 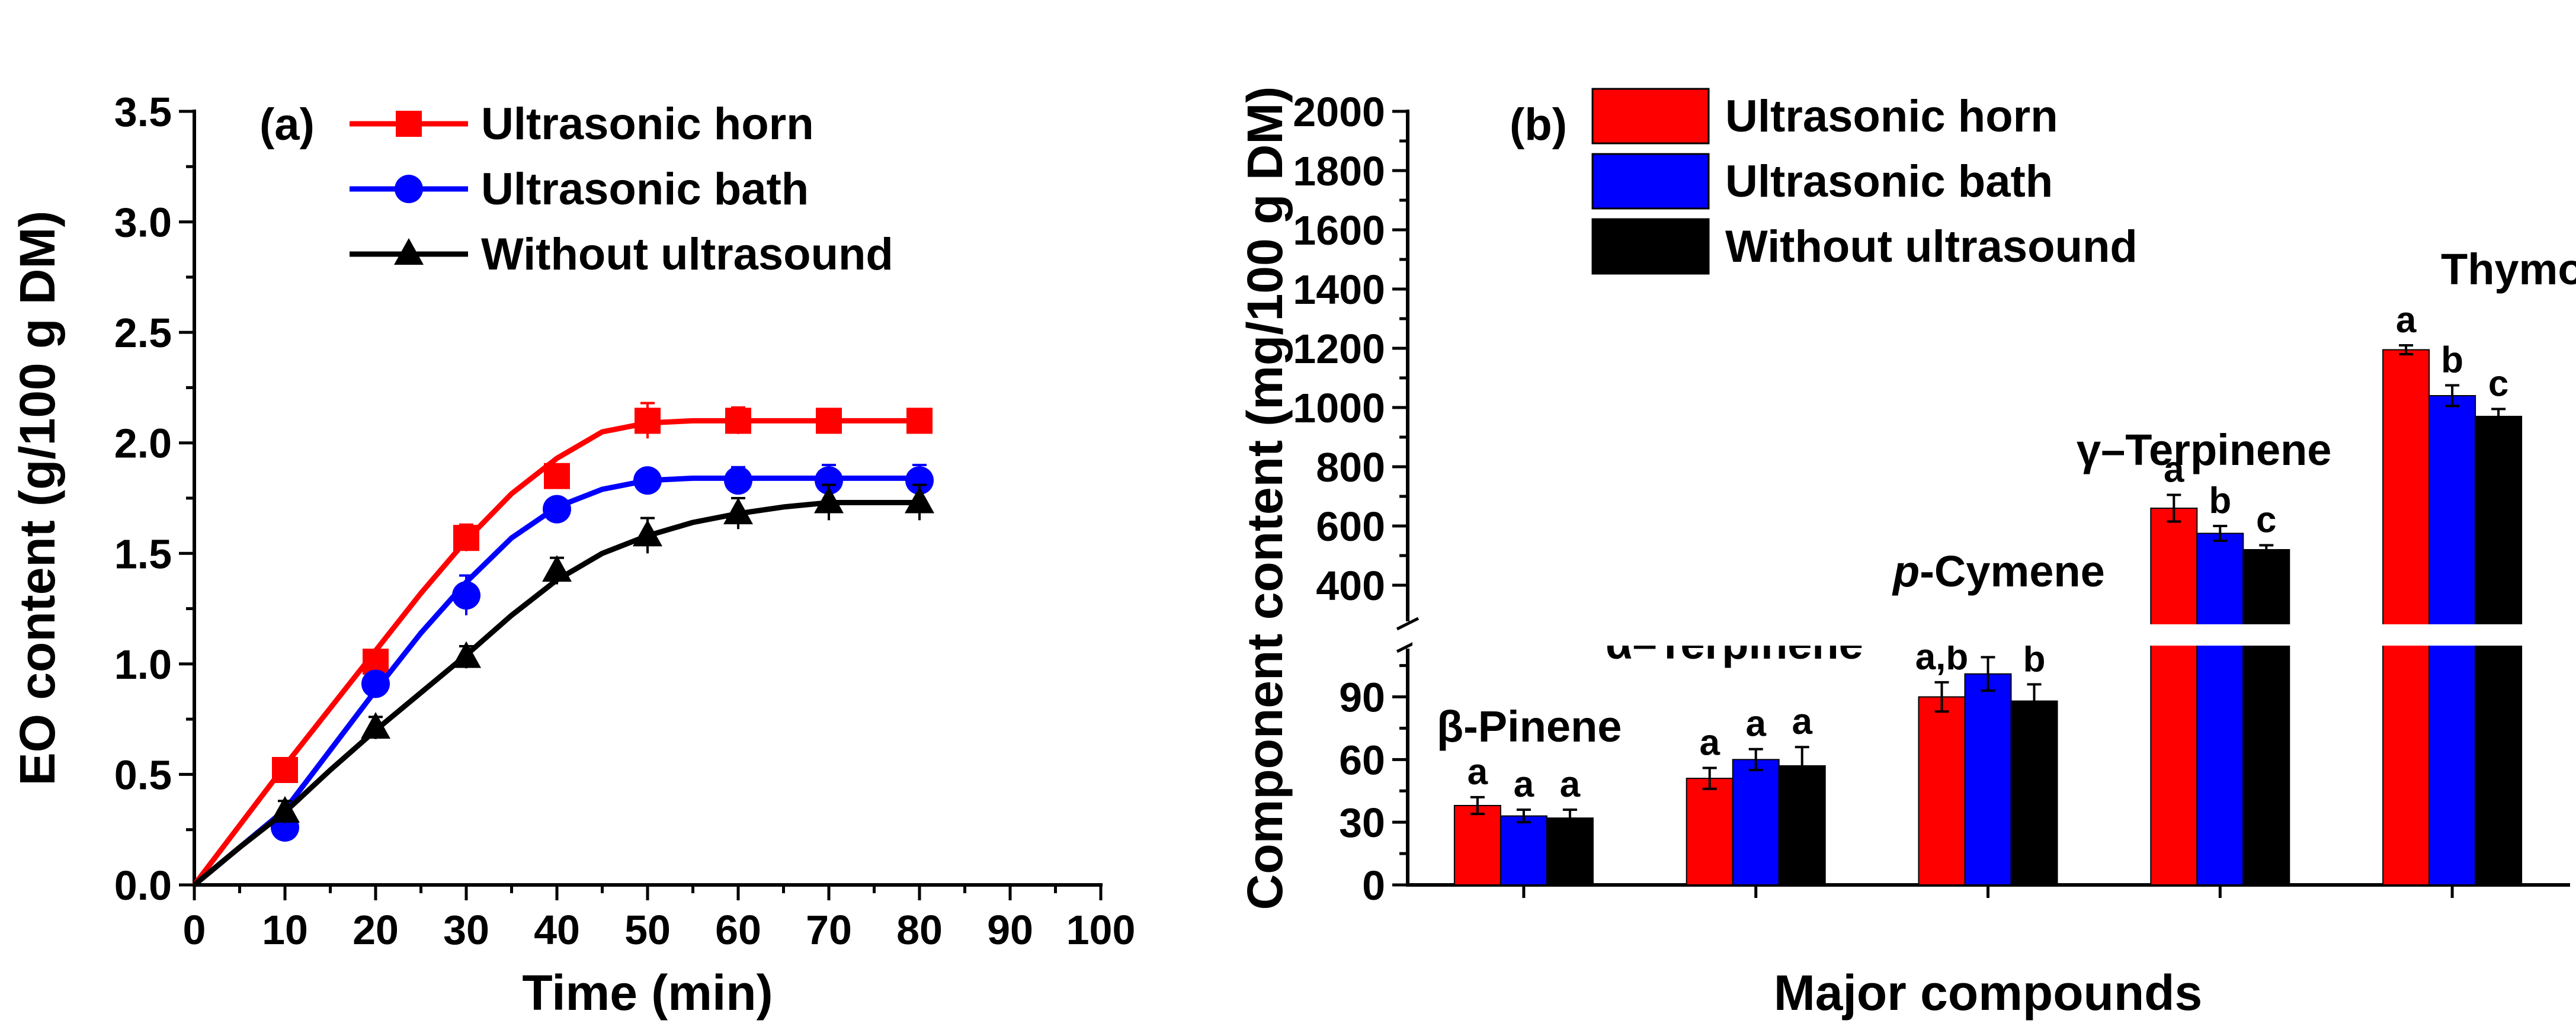 What do you see at coordinates (1339, 349) in the screenshot?
I see `y-tick-label: 1200` at bounding box center [1339, 349].